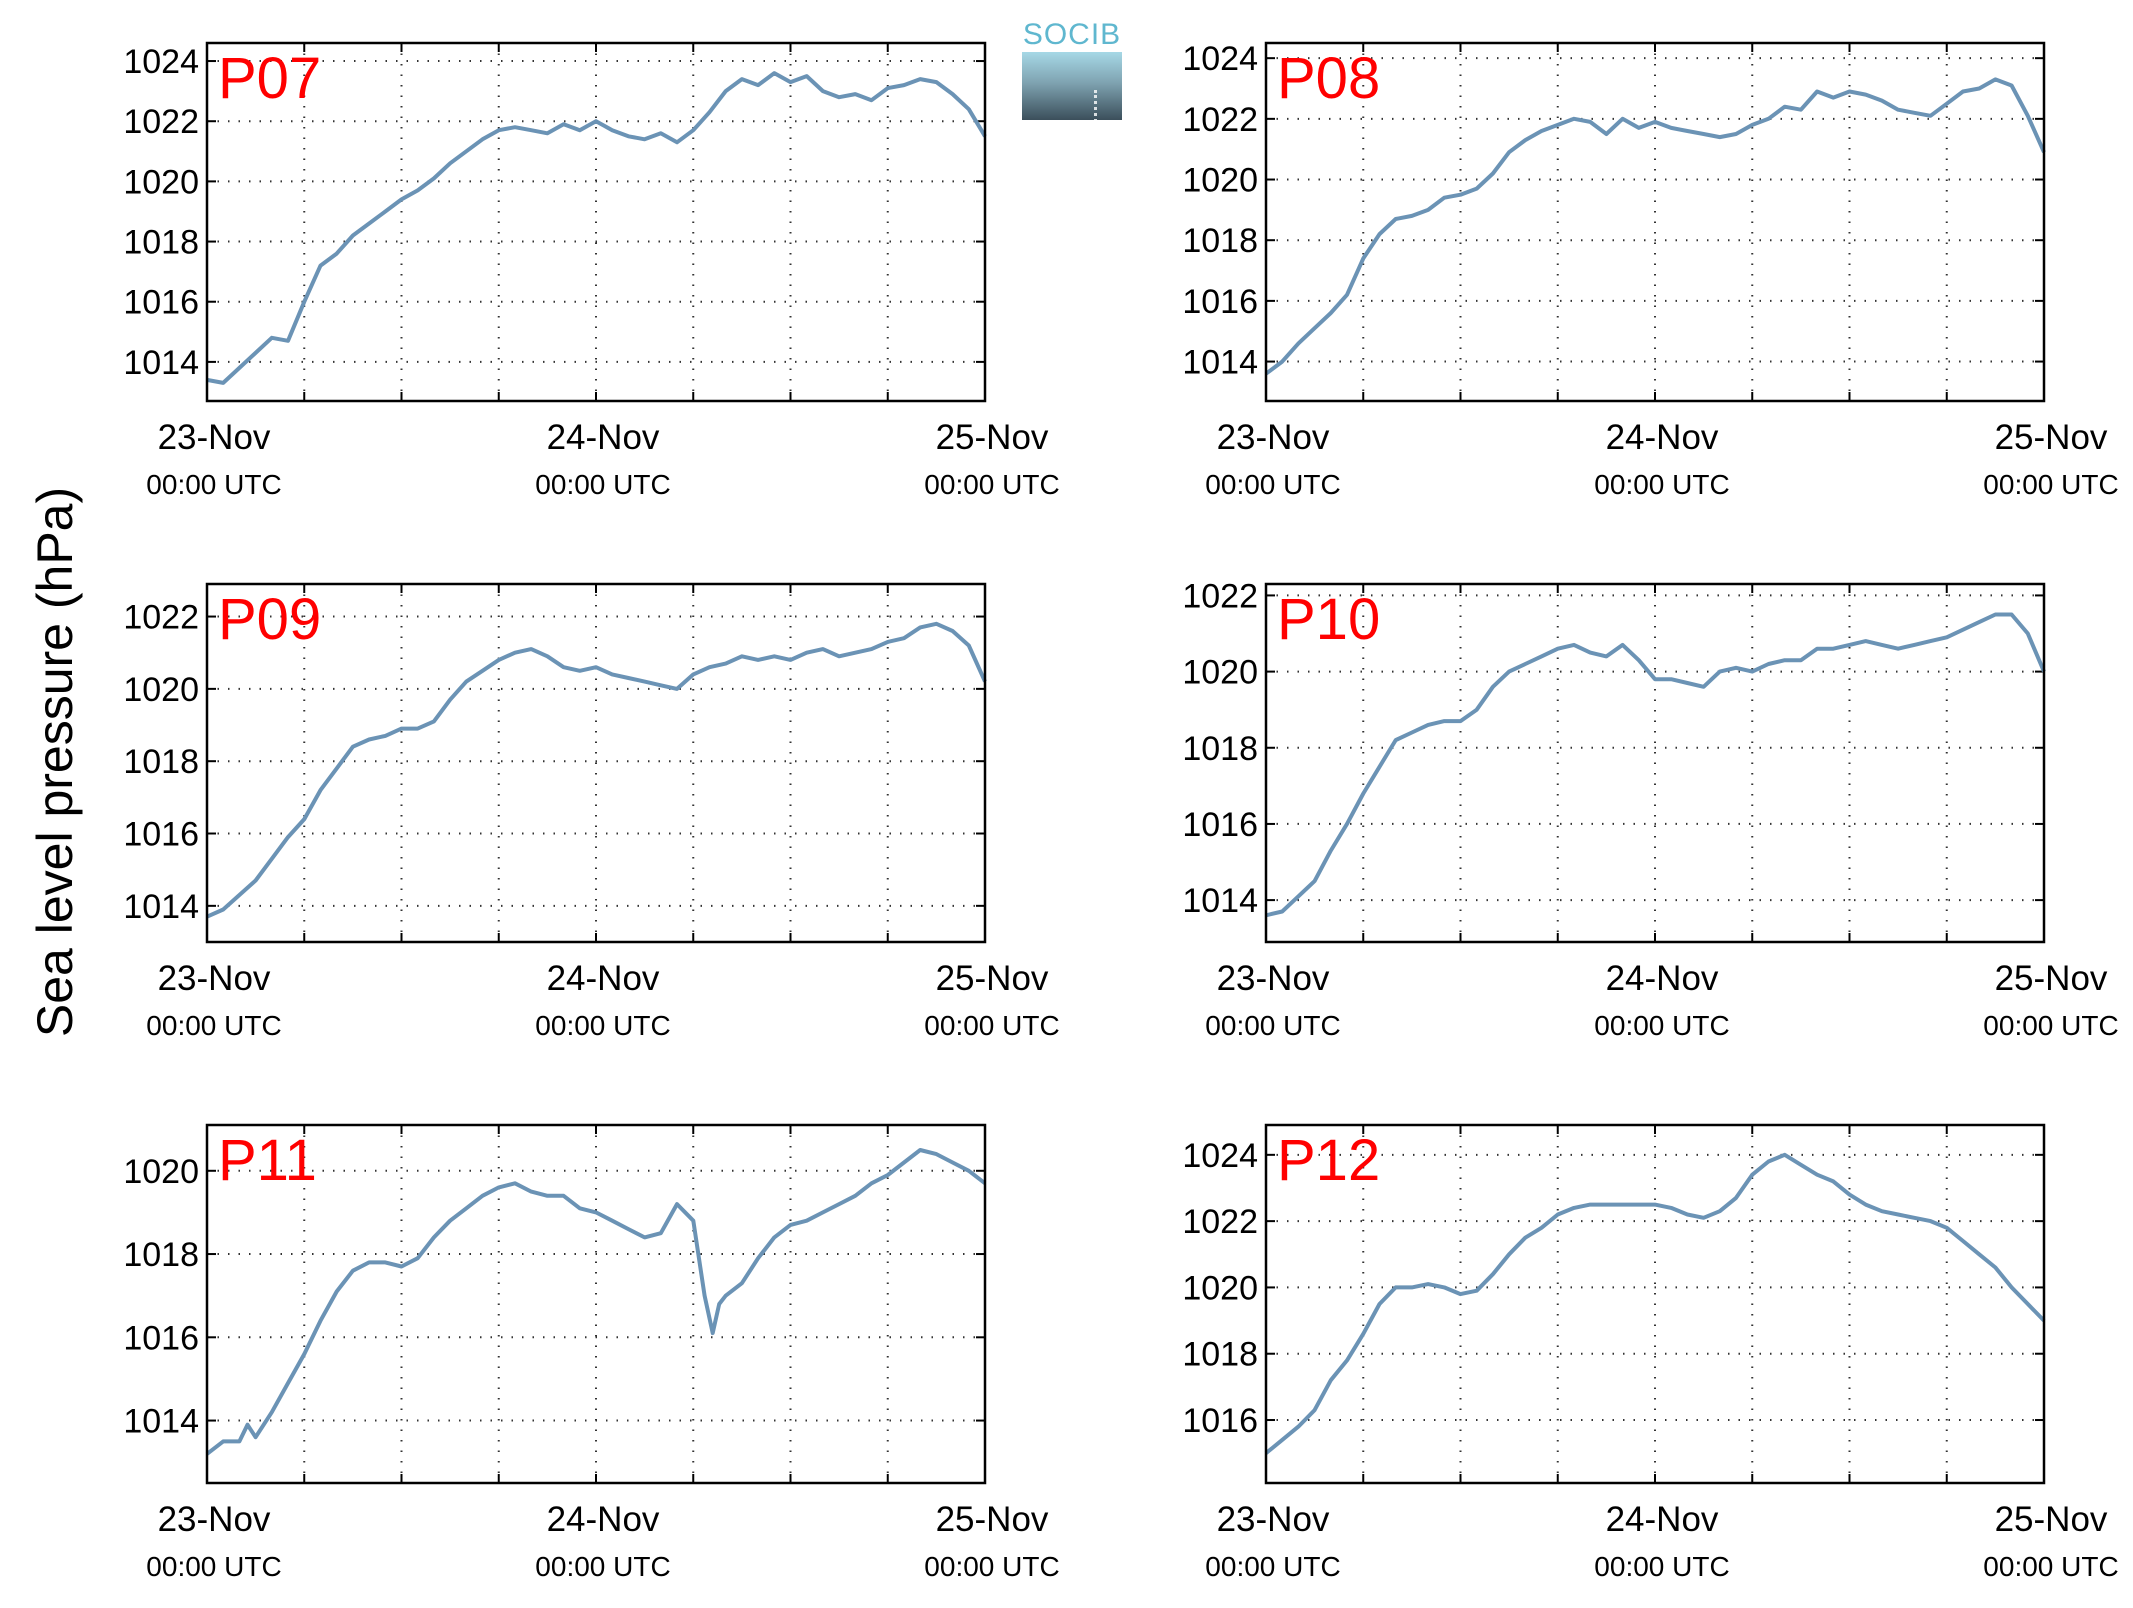 This screenshot has height=1608, width=2133. I want to click on logo-graphic, so click(1072, 93).